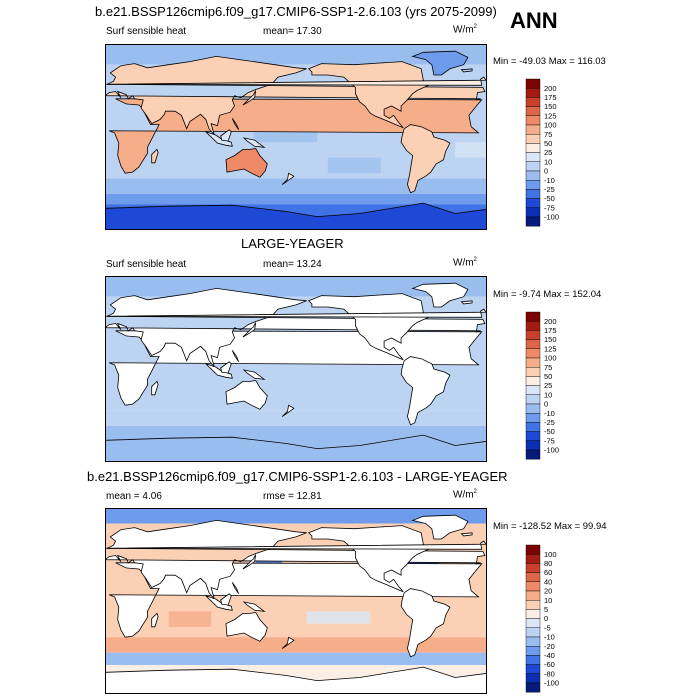  I want to click on panel2-minmax: Min = -9.74 Max = 152.04, so click(547, 294).